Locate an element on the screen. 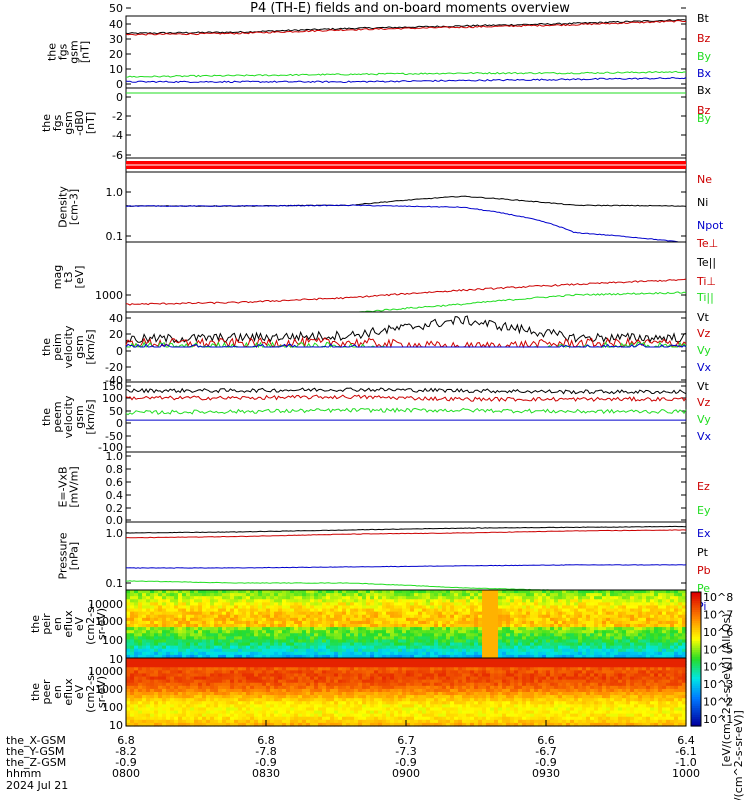 This screenshot has width=750, height=800. ylabel-peim_velocity-3: gsm is located at coordinates (79, 346).